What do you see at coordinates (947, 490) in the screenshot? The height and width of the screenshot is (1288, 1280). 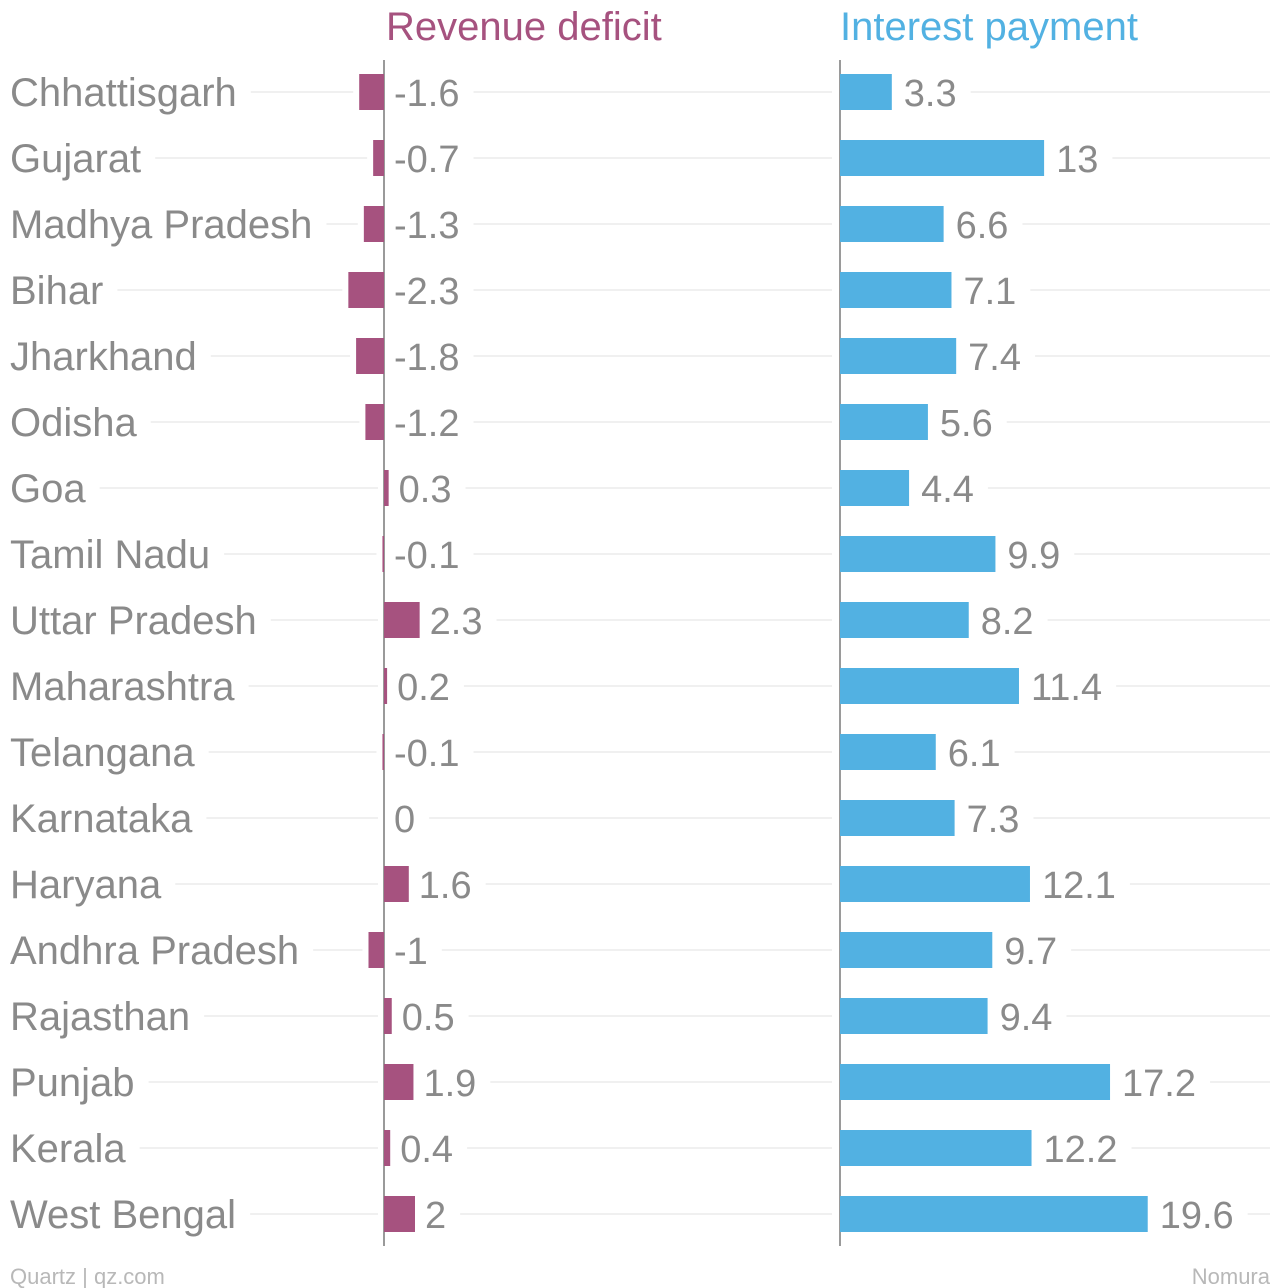 I see `interest-payment-value: 4.4` at bounding box center [947, 490].